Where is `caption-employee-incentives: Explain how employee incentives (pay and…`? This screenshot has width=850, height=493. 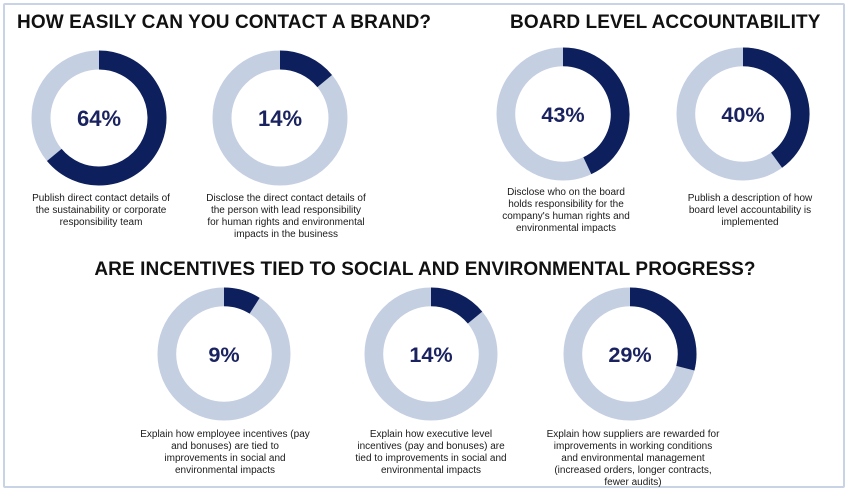
caption-employee-incentives: Explain how employee incentives (pay and… is located at coordinates (225, 452).